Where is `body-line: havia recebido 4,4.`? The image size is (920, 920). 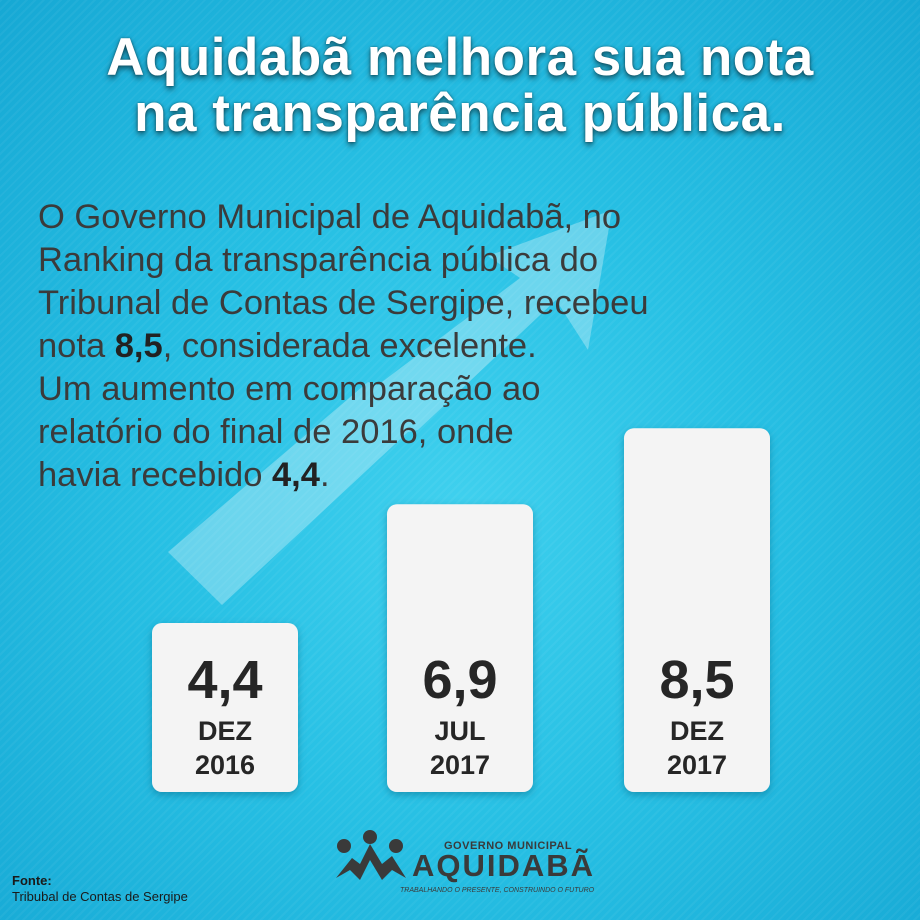
body-line: havia recebido 4,4. is located at coordinates (388, 475).